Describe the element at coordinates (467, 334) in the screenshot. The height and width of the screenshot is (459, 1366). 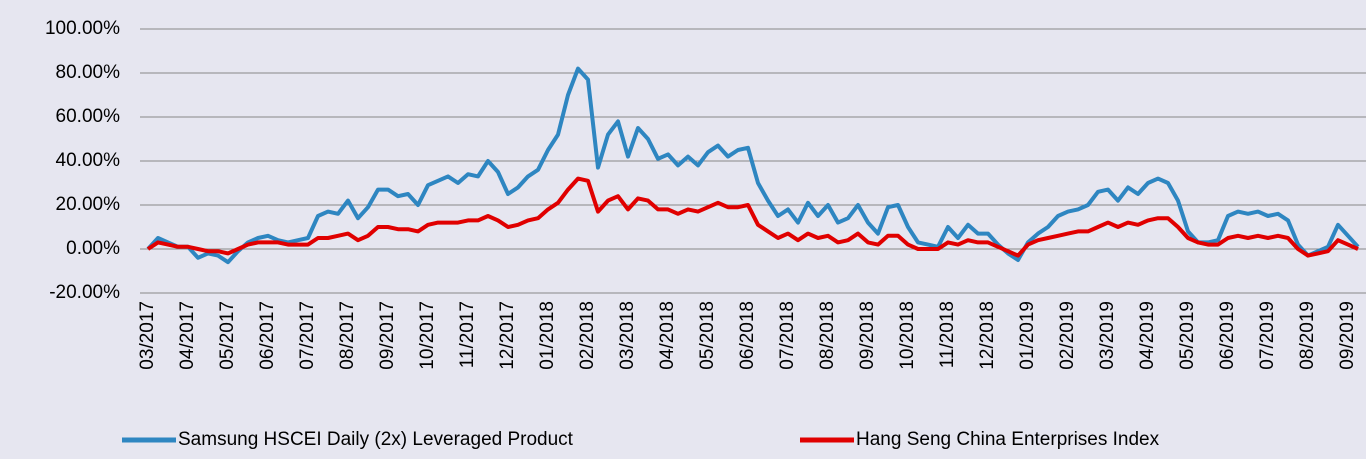
I see `x-tick-label: 11/2017` at that location.